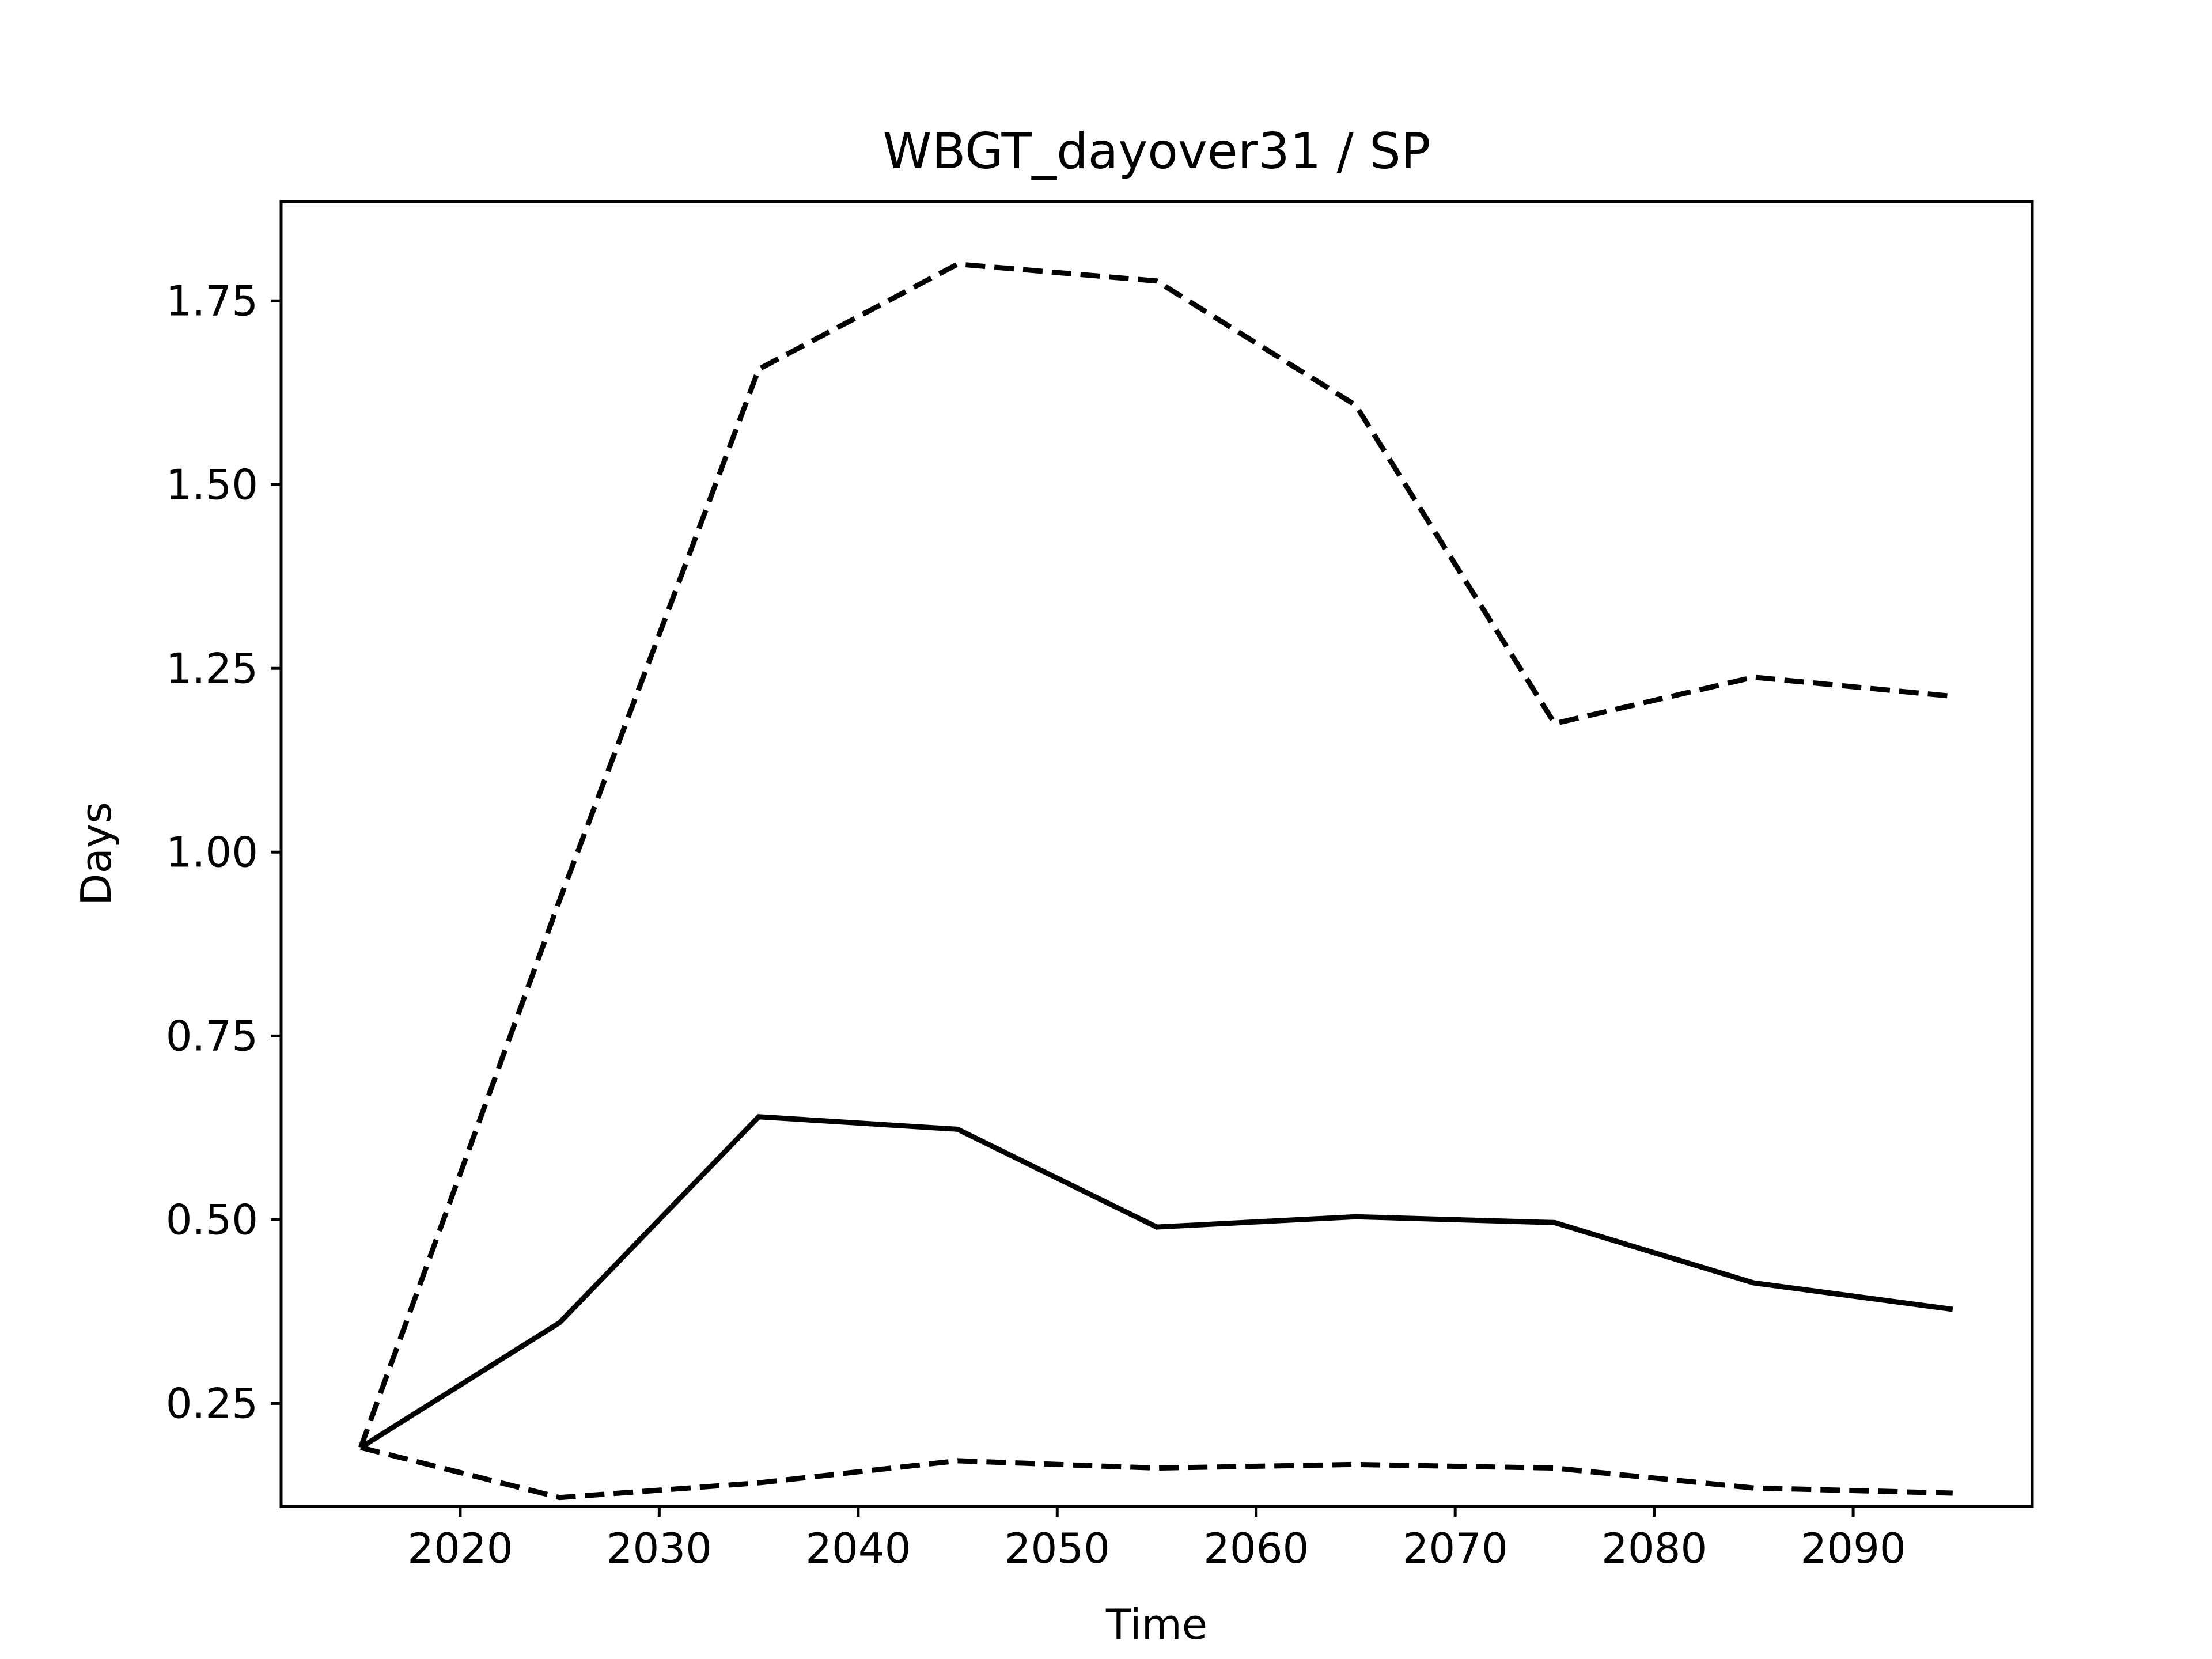 The height and width of the screenshot is (1659, 2212). What do you see at coordinates (212, 852) in the screenshot?
I see `y-tick-label: 1.00` at bounding box center [212, 852].